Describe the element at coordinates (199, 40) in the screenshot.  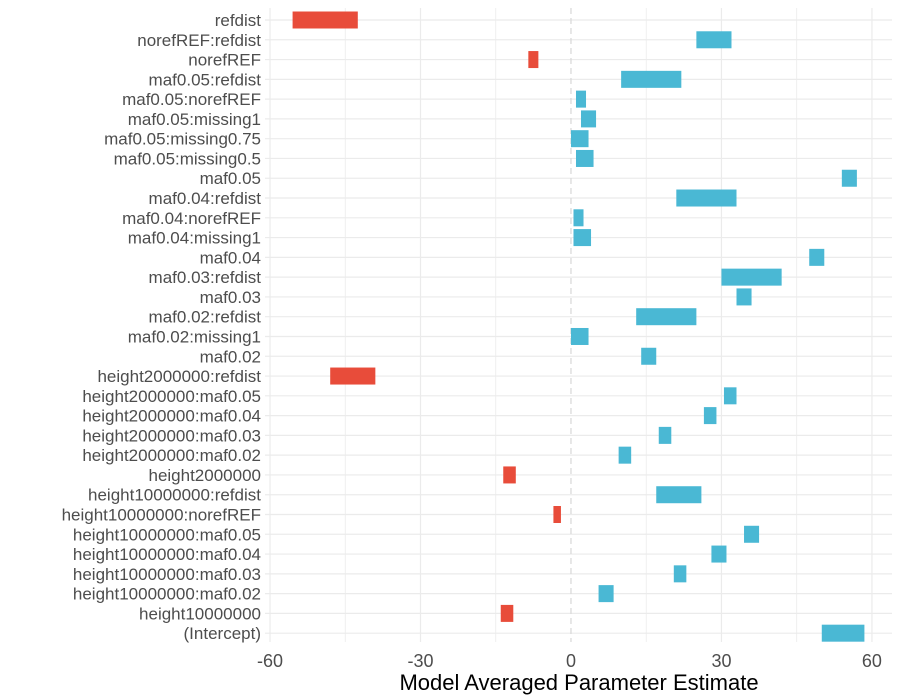
I see `y-tick-label: norefREF:refdist` at that location.